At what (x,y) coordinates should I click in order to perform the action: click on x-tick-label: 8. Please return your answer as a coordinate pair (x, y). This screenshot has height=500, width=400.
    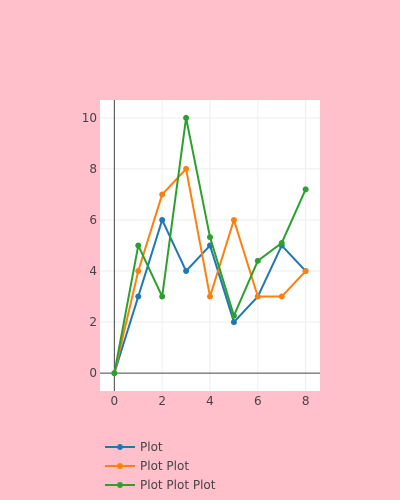
    Looking at the image, I should click on (306, 401).